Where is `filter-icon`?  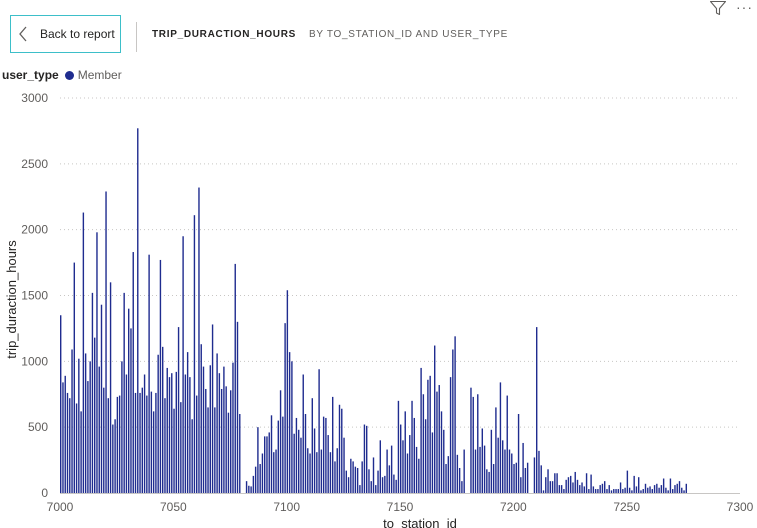
filter-icon is located at coordinates (718, 8).